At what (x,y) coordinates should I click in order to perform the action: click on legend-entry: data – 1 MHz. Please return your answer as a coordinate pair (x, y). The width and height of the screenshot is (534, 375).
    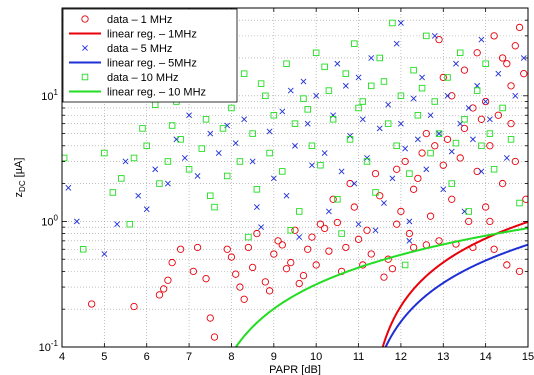
    Looking at the image, I should click on (126, 20).